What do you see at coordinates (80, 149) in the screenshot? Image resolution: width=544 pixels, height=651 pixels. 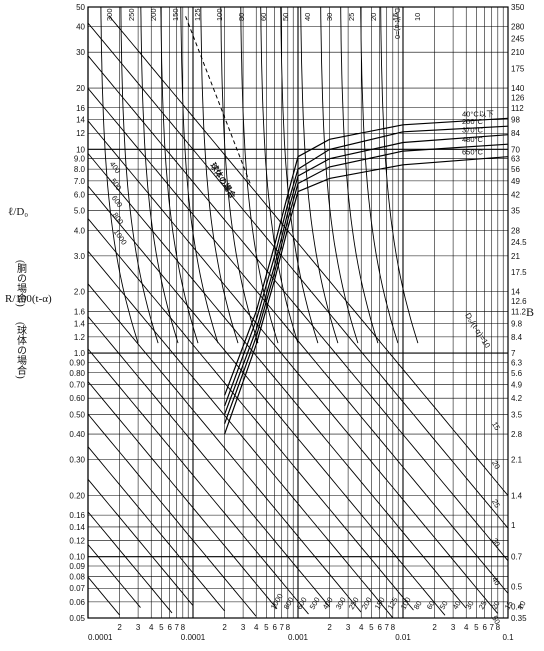 I see `y-tick-label: 10` at bounding box center [80, 149].